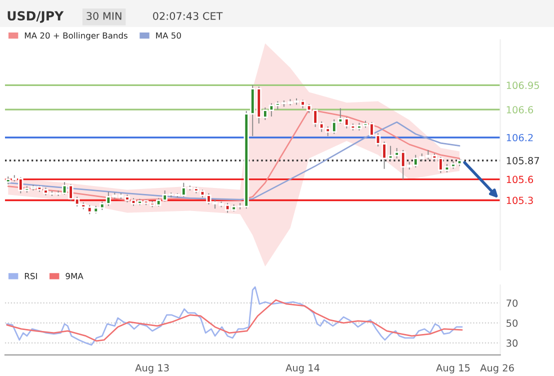 This screenshot has height=376, width=554. What do you see at coordinates (152, 369) in the screenshot?
I see `x-tick-label: Aug 13` at bounding box center [152, 369].